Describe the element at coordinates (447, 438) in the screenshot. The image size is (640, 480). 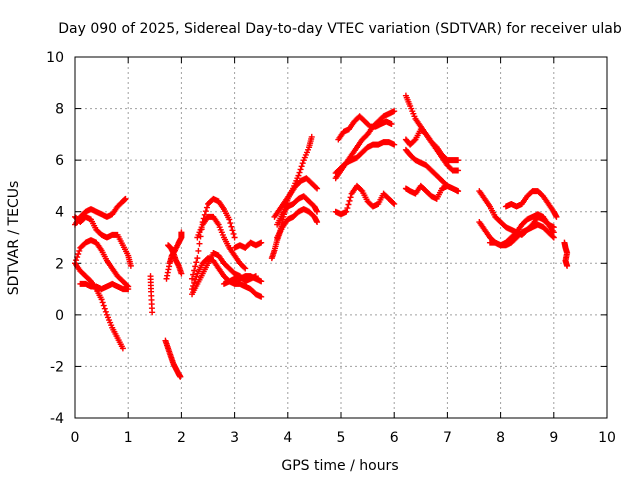
I see `x-tick-label: 7` at that location.